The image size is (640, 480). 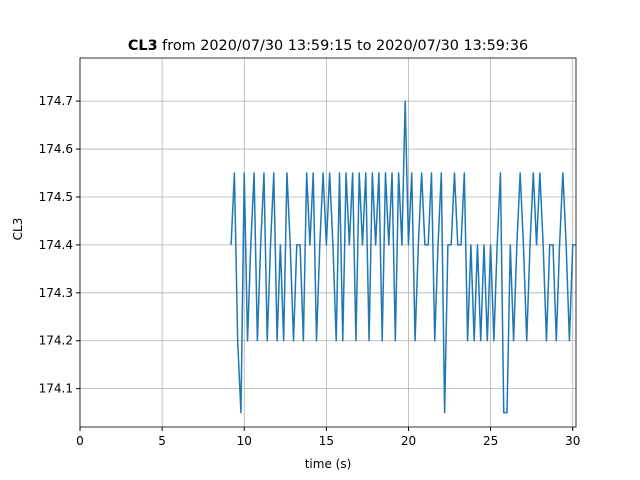 I want to click on x-tick-label: 25, so click(x=490, y=441).